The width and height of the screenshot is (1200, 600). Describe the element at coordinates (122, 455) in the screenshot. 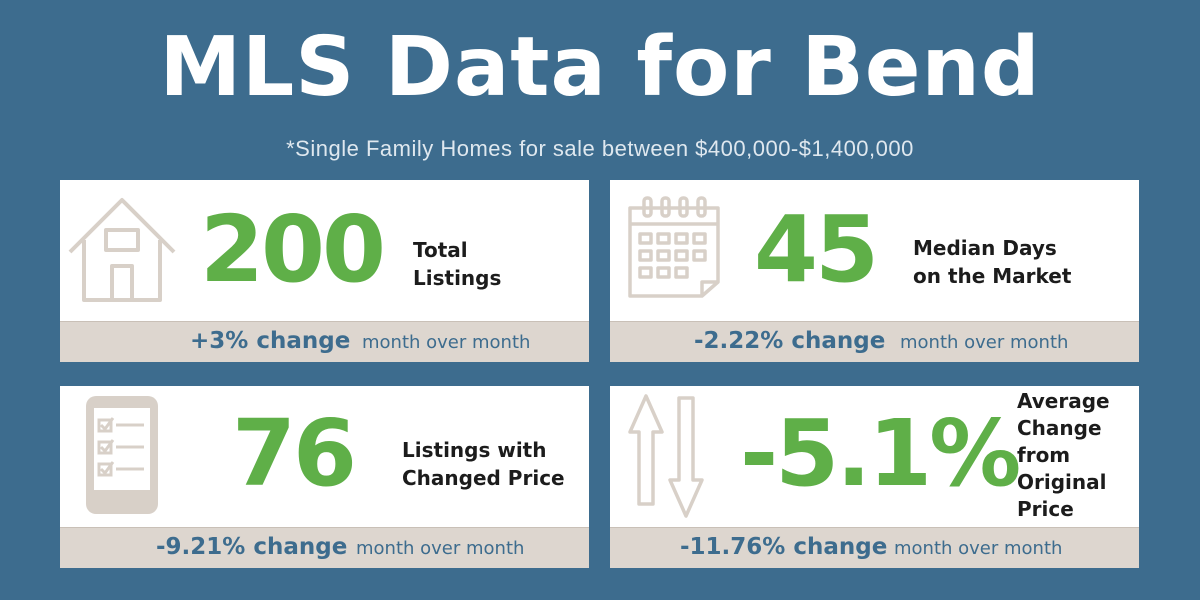

I see `phone-checklist-icon` at that location.